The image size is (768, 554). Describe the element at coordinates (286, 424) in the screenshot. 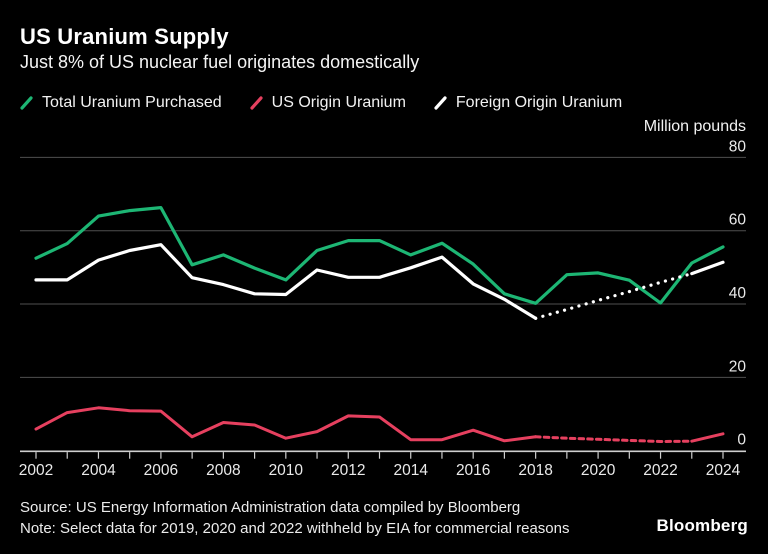

I see `series-line-us-origin-uranium-solid` at that location.